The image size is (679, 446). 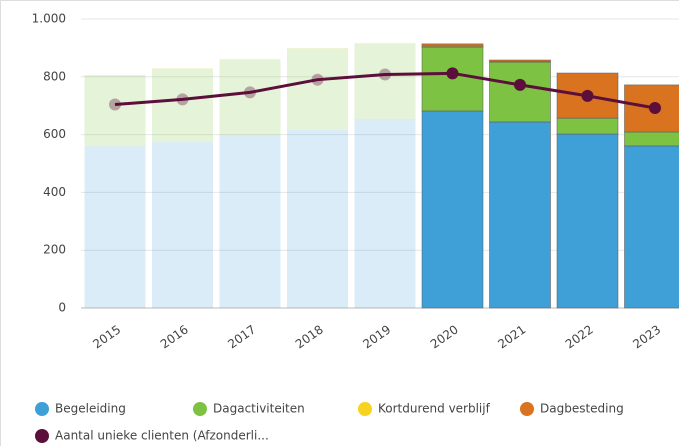 What do you see at coordinates (54, 134) in the screenshot?
I see `y-tick-label: 600` at bounding box center [54, 134].